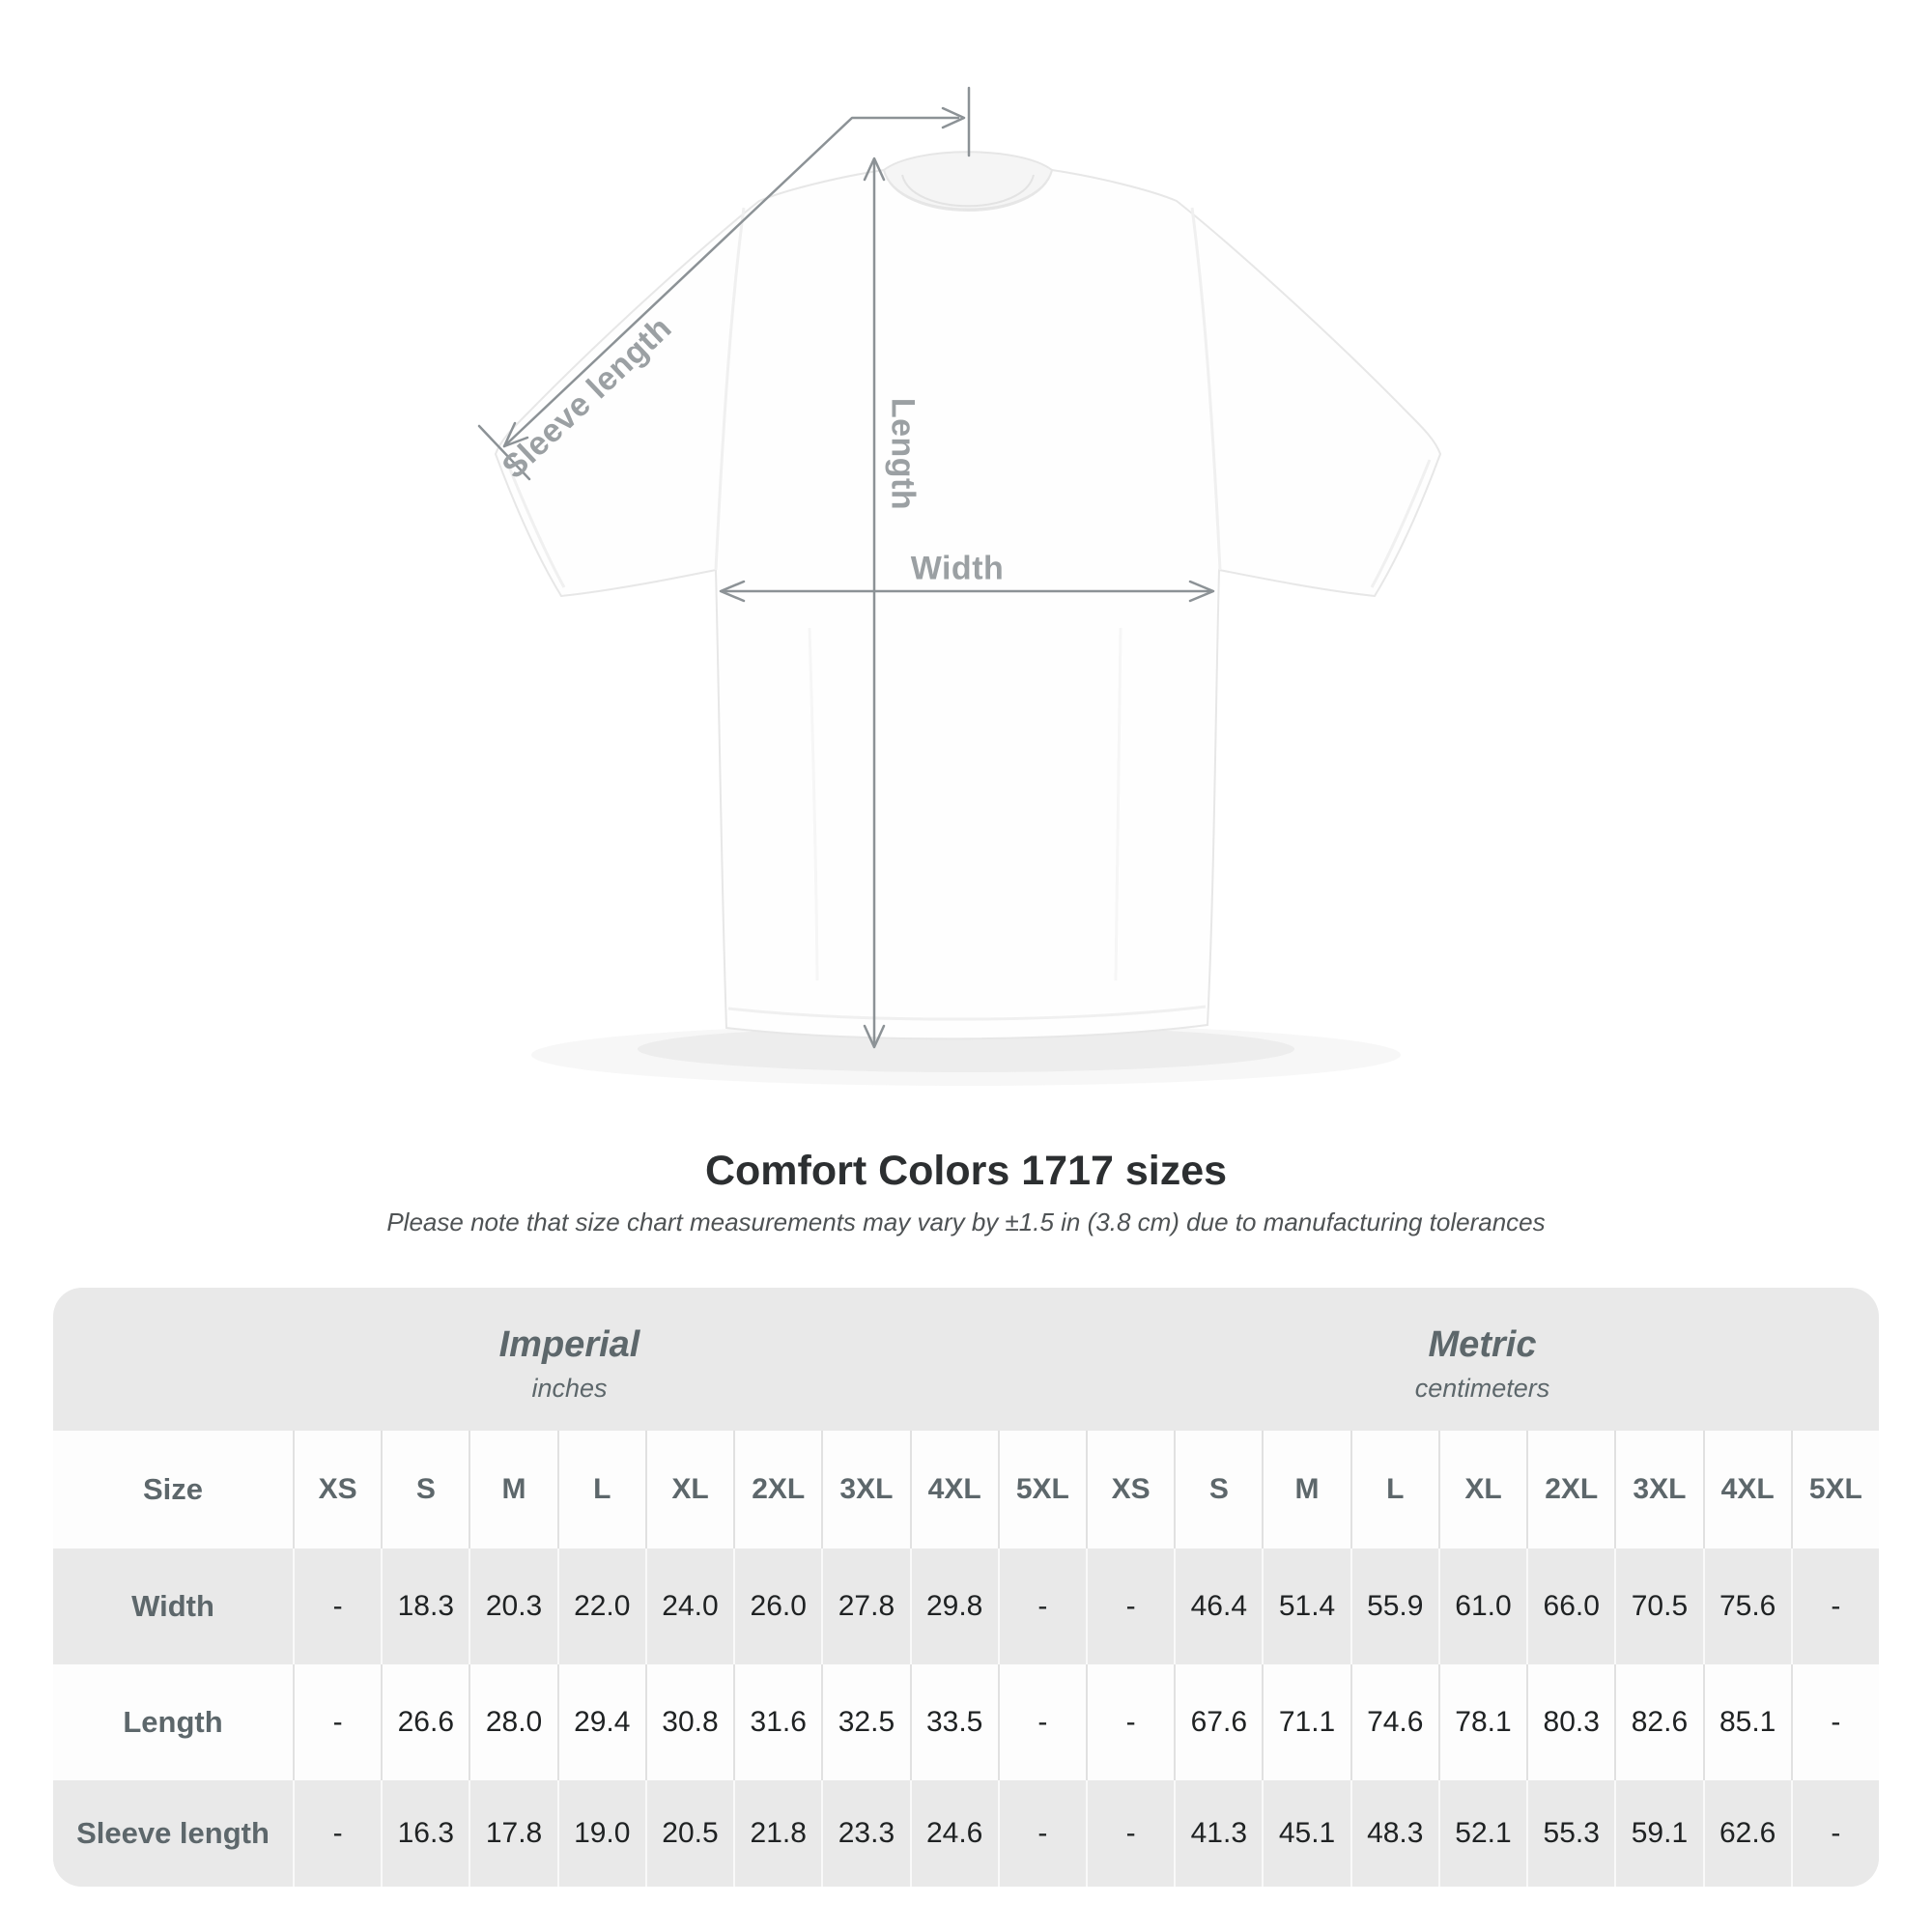  I want to click on width-row-label: Width, so click(172, 1606).